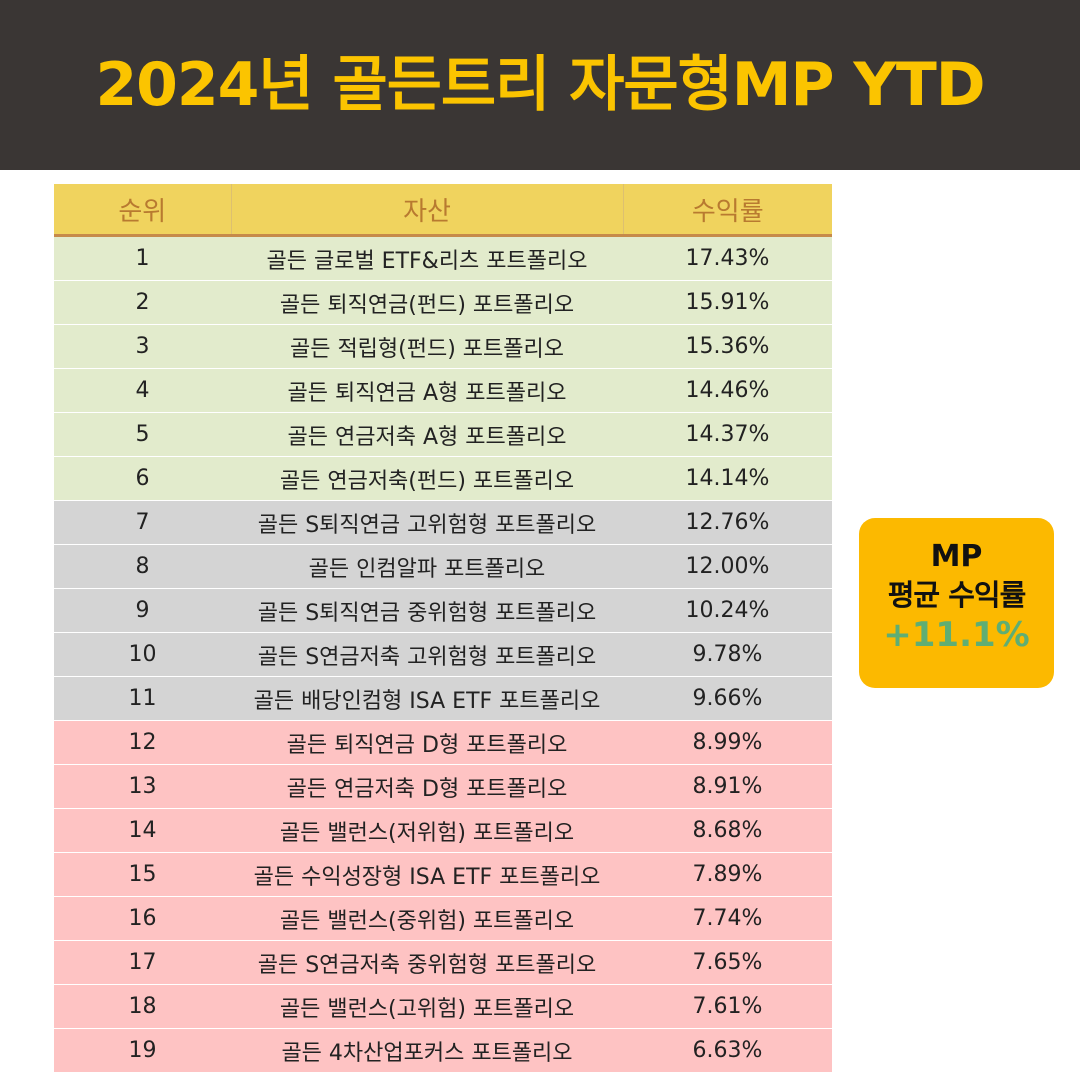  What do you see at coordinates (727, 786) in the screenshot?
I see `return-cell: 8.91%` at bounding box center [727, 786].